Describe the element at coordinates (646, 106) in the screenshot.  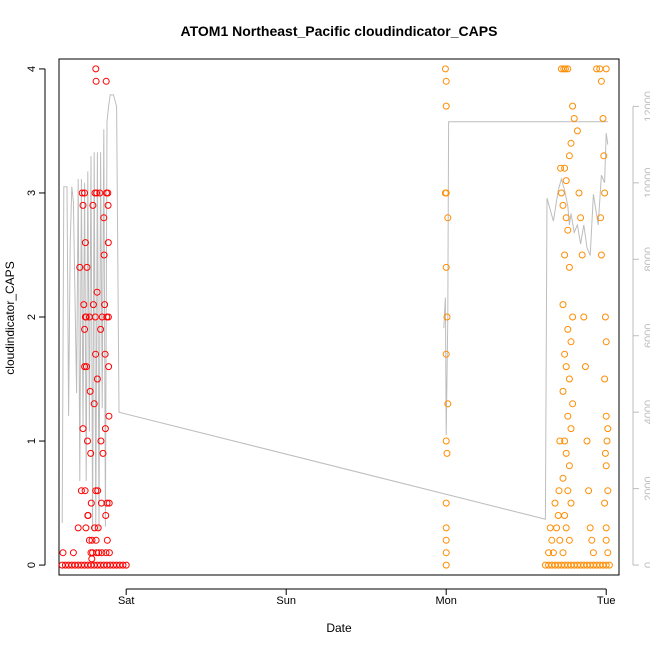
I see `y2-tick-label-12000: 12000` at that location.